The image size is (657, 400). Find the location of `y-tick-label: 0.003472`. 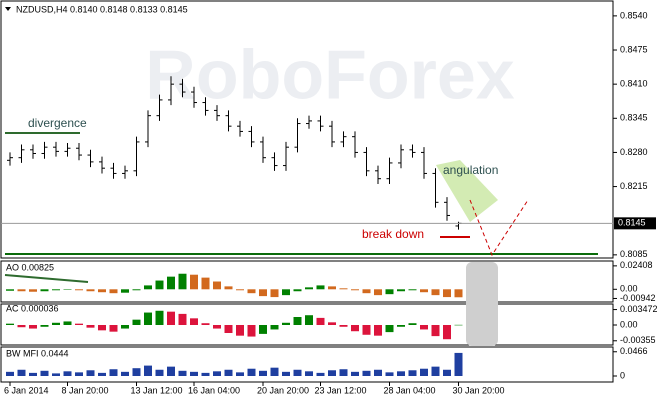

y-tick-label: 0.003472 is located at coordinates (638, 309).